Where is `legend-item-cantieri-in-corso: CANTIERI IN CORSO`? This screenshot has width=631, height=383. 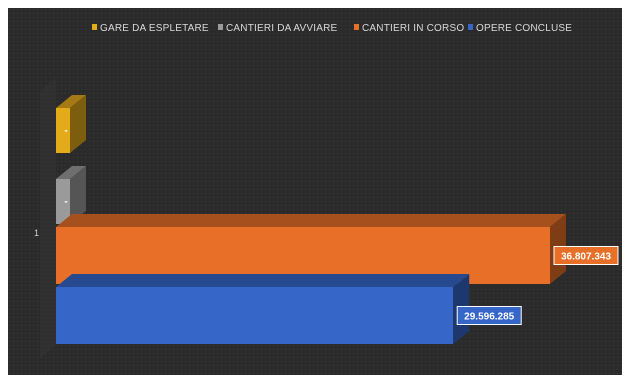
legend-item-cantieri-in-corso: CANTIERI IN CORSO is located at coordinates (409, 28).